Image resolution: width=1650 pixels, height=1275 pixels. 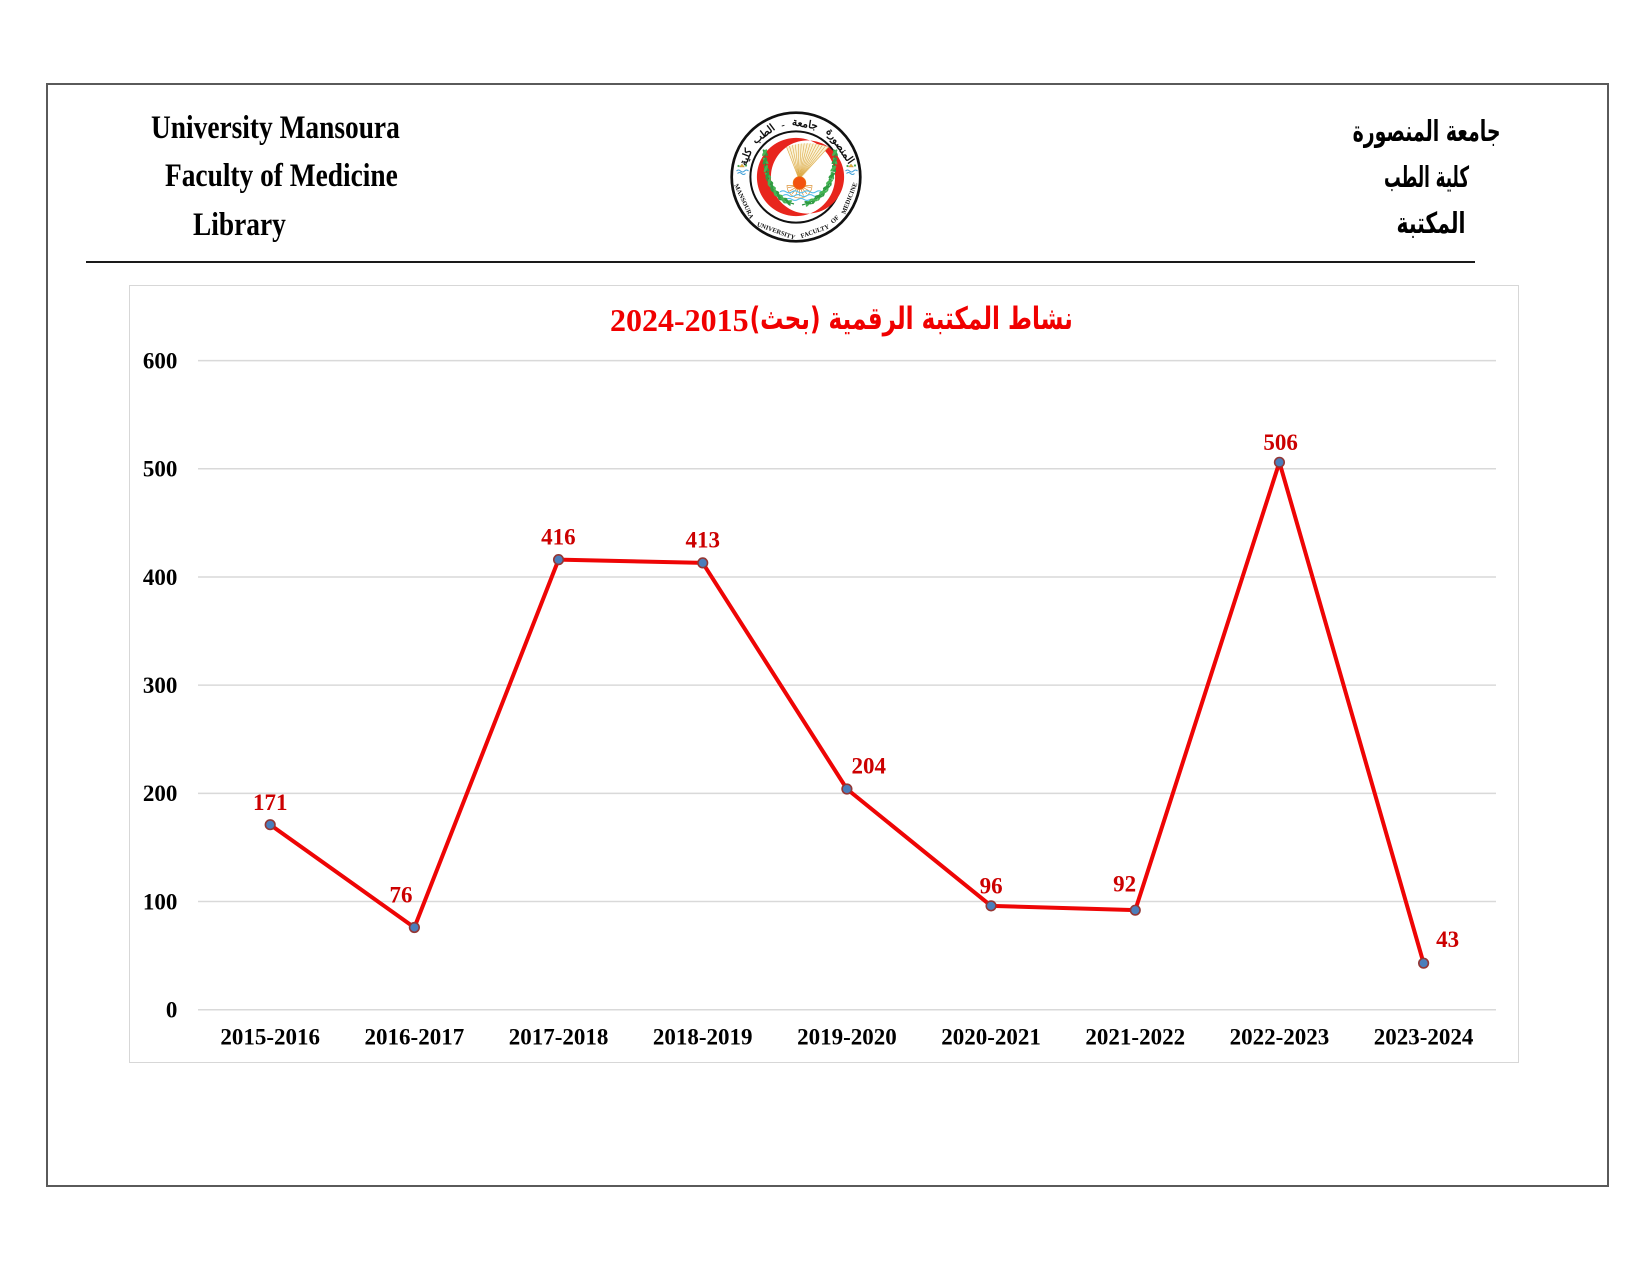 I want to click on header-faculty-line: Faculty of Medicine, so click(x=281, y=176).